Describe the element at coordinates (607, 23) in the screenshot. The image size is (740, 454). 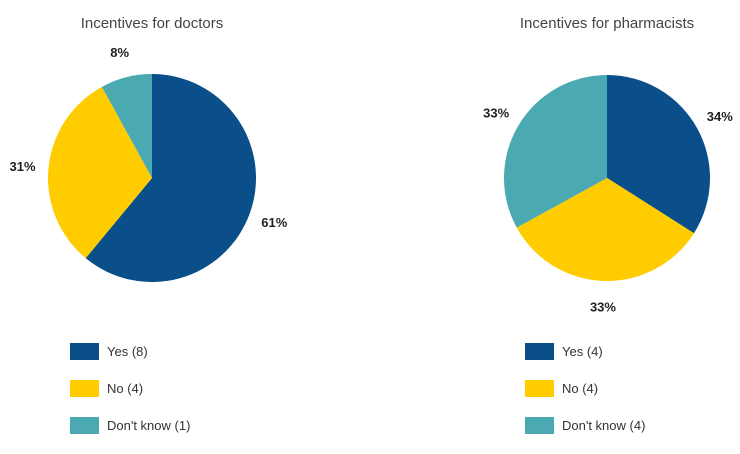
I see `chart-title: Incentives for pharmacists` at that location.